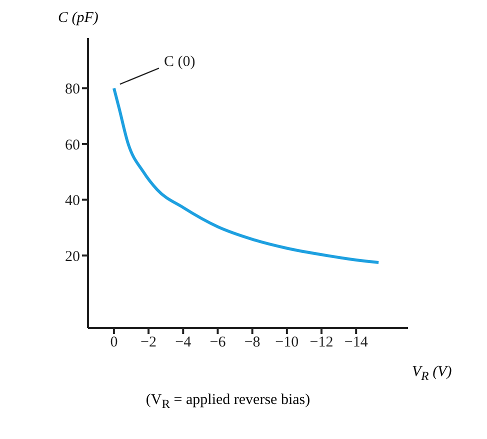  I want to click on y-tick-label: 20, so click(72, 256).